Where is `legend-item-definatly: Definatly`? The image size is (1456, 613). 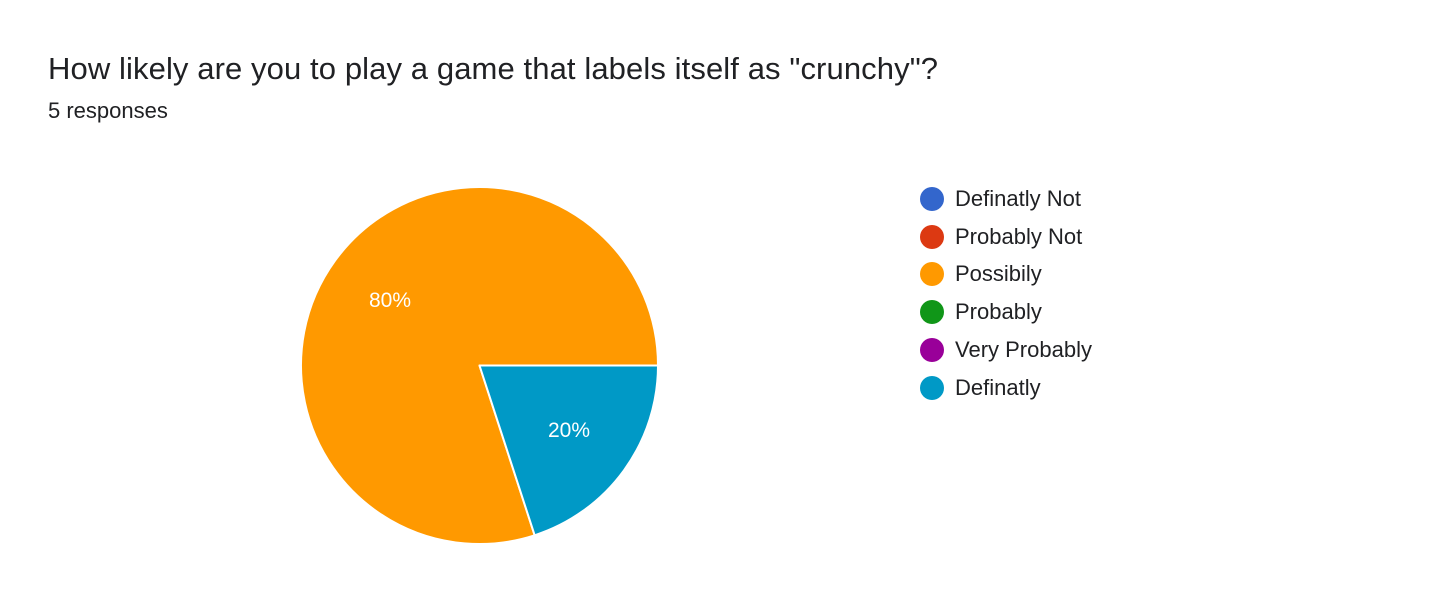 legend-item-definatly: Definatly is located at coordinates (1006, 388).